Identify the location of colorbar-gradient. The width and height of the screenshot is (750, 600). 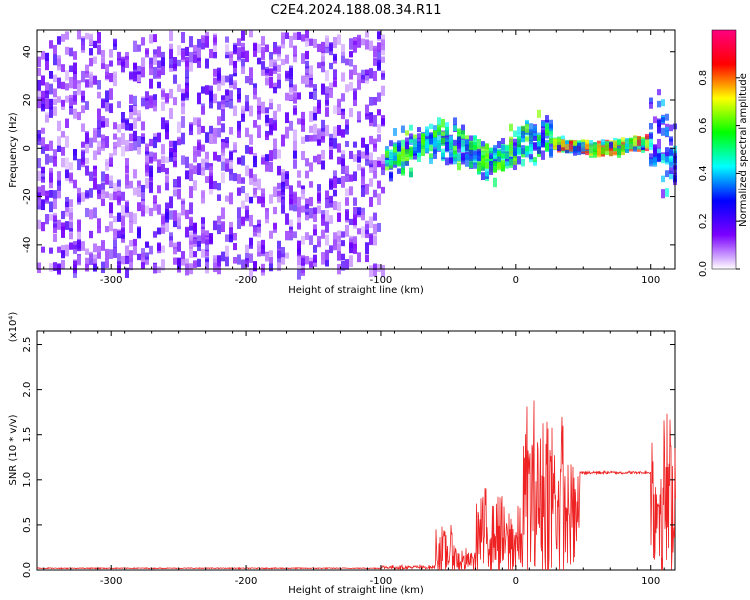
(724, 149).